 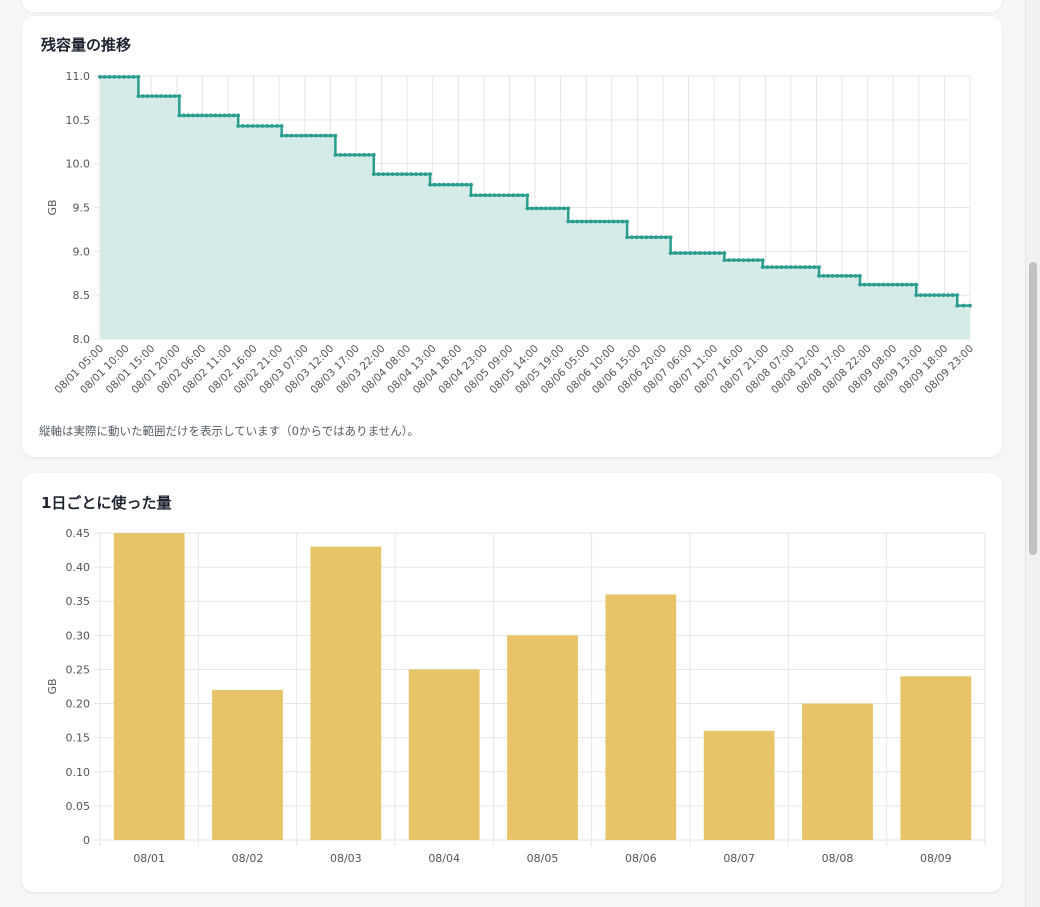 I want to click on y-tick-label: 0.10, so click(x=78, y=772).